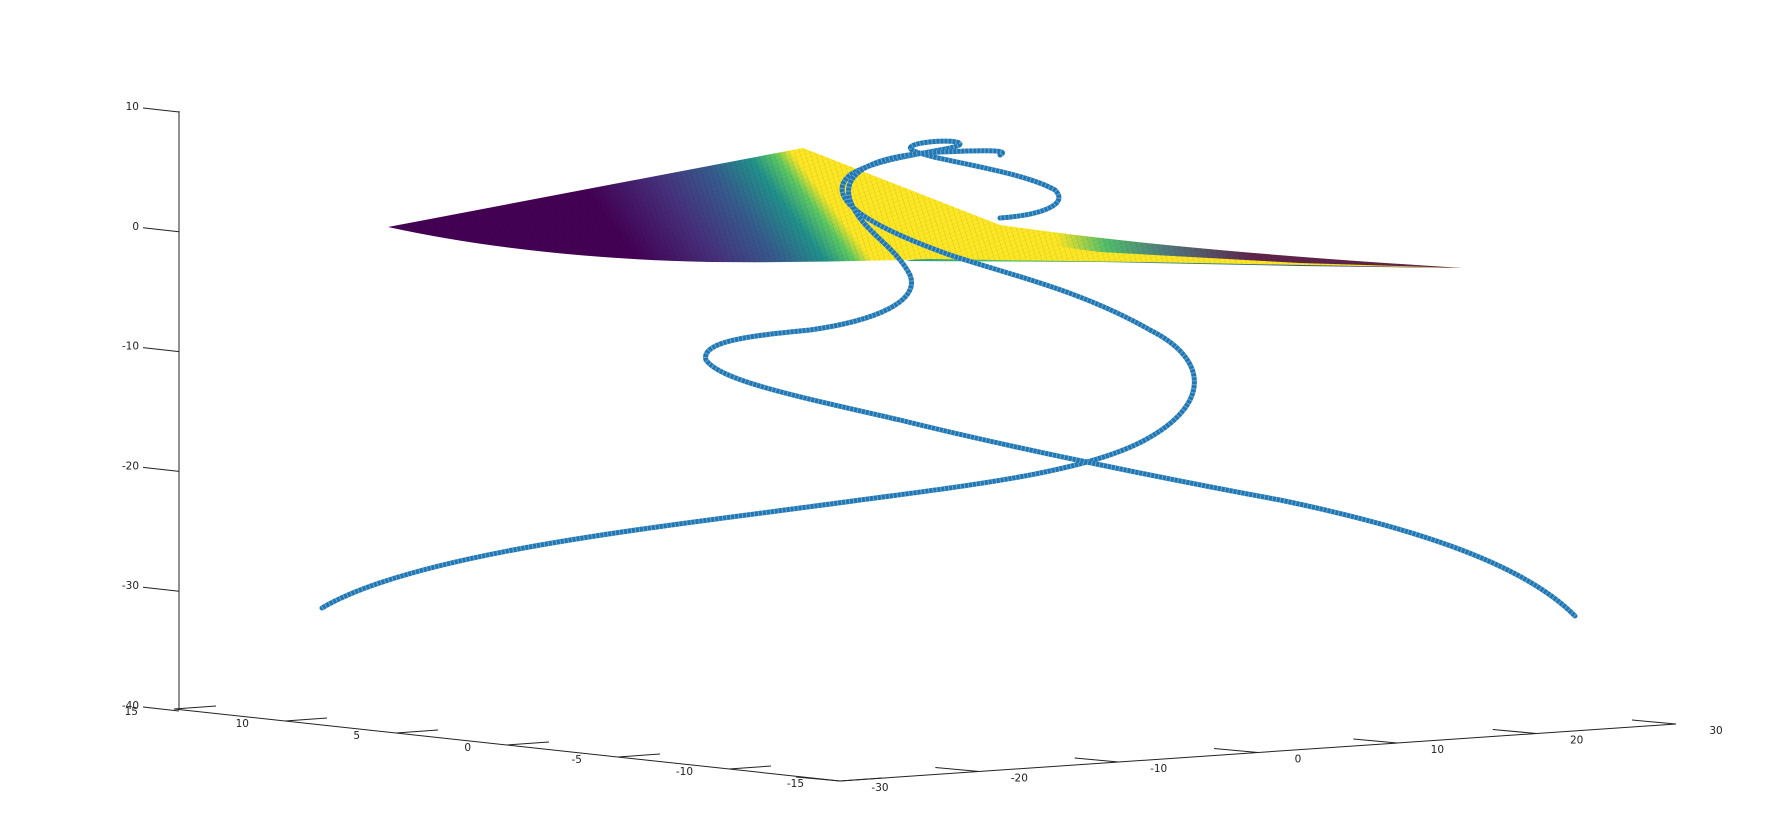  Describe the element at coordinates (1019, 779) in the screenshot. I see `x-tick-label: -20` at that location.